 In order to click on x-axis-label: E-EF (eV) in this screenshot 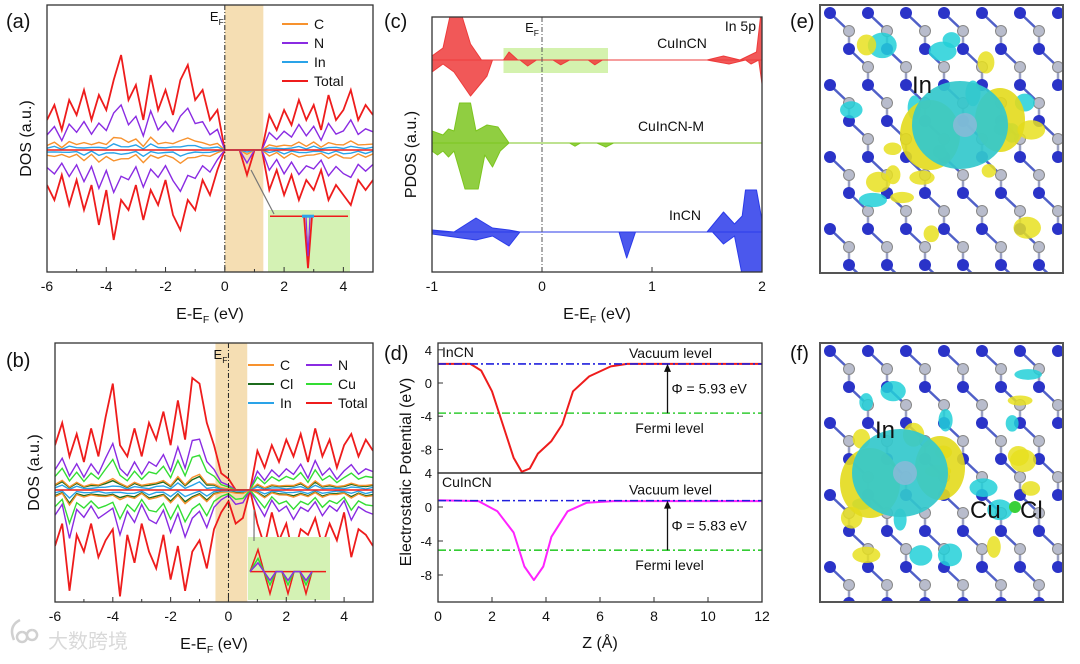, I will do `click(597, 316)`.